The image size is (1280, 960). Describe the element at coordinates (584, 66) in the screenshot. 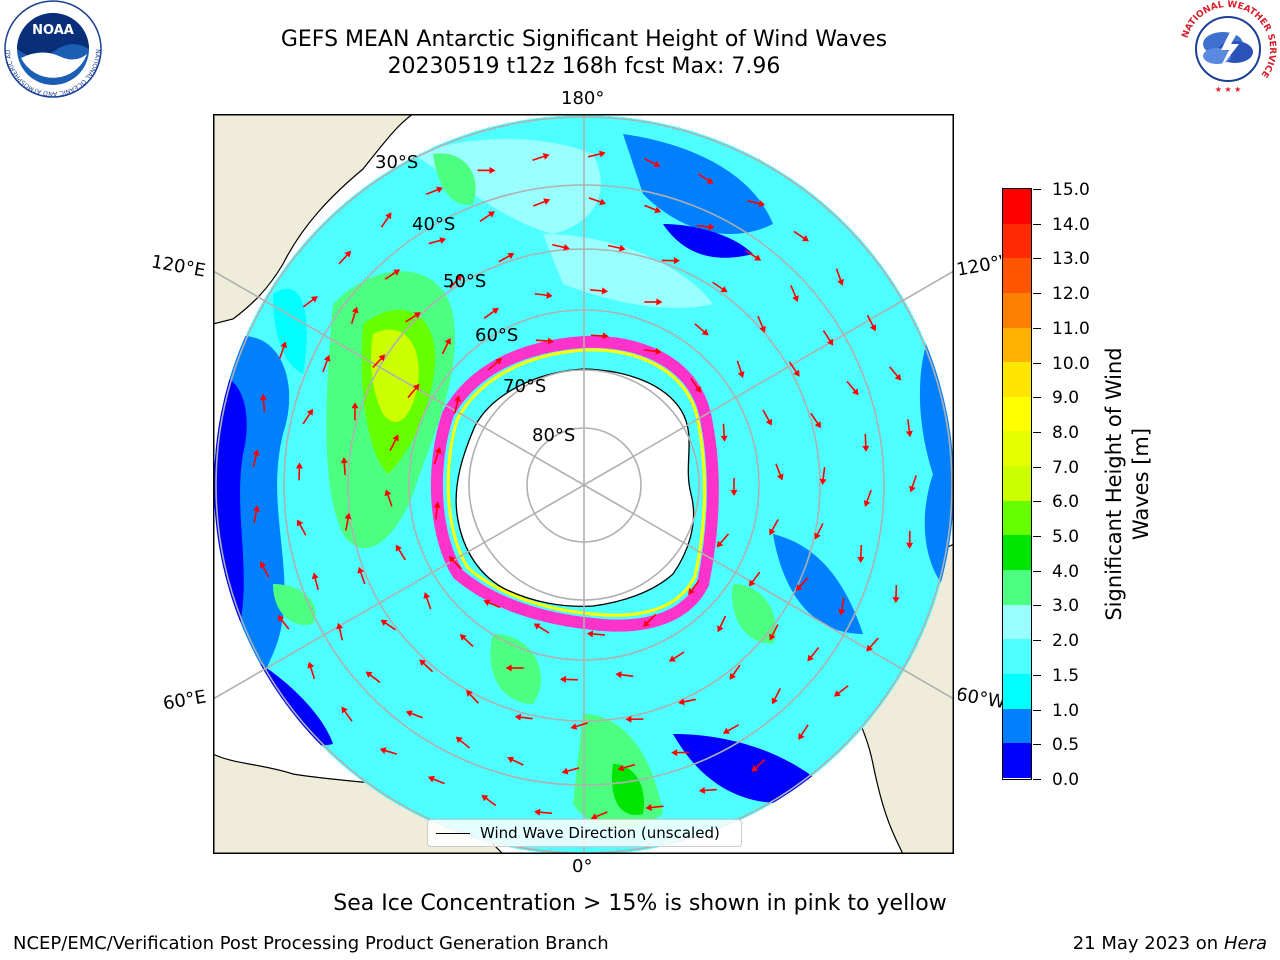

I see `chart-subtitle: 20230519 t12z 168h fcst Max: 7.96` at that location.